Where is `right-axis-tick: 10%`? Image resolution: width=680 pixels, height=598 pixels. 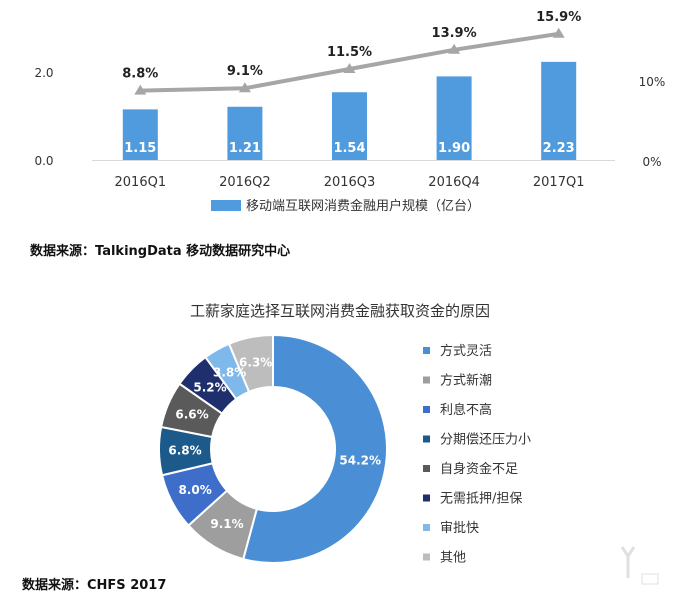
right-axis-tick: 10% is located at coordinates (652, 82).